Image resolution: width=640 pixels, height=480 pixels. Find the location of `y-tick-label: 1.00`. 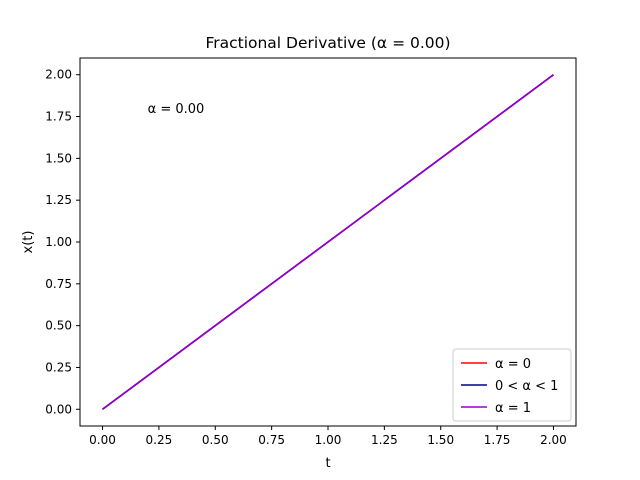

y-tick-label: 1.00 is located at coordinates (58, 242).